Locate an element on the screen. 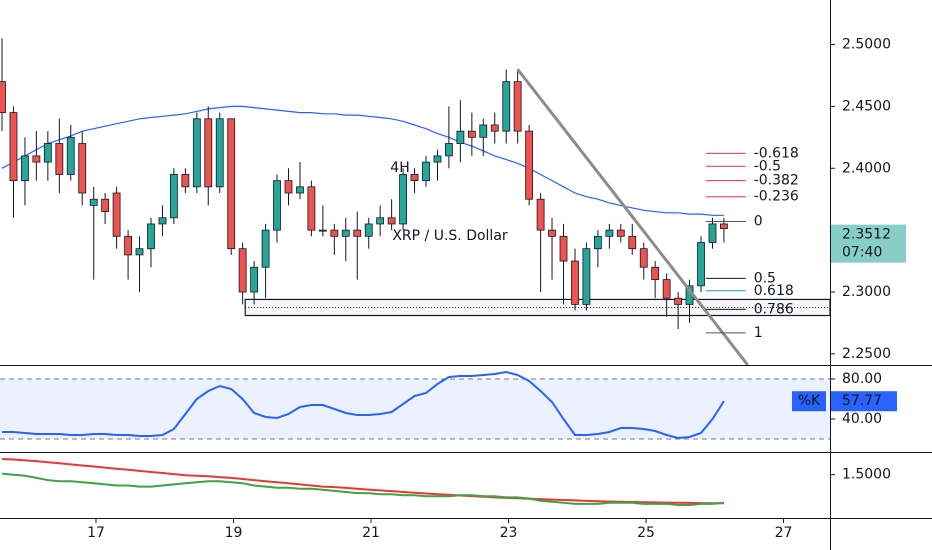 This screenshot has height=550, width=932. y-tick-label: 80.00 is located at coordinates (862, 379).